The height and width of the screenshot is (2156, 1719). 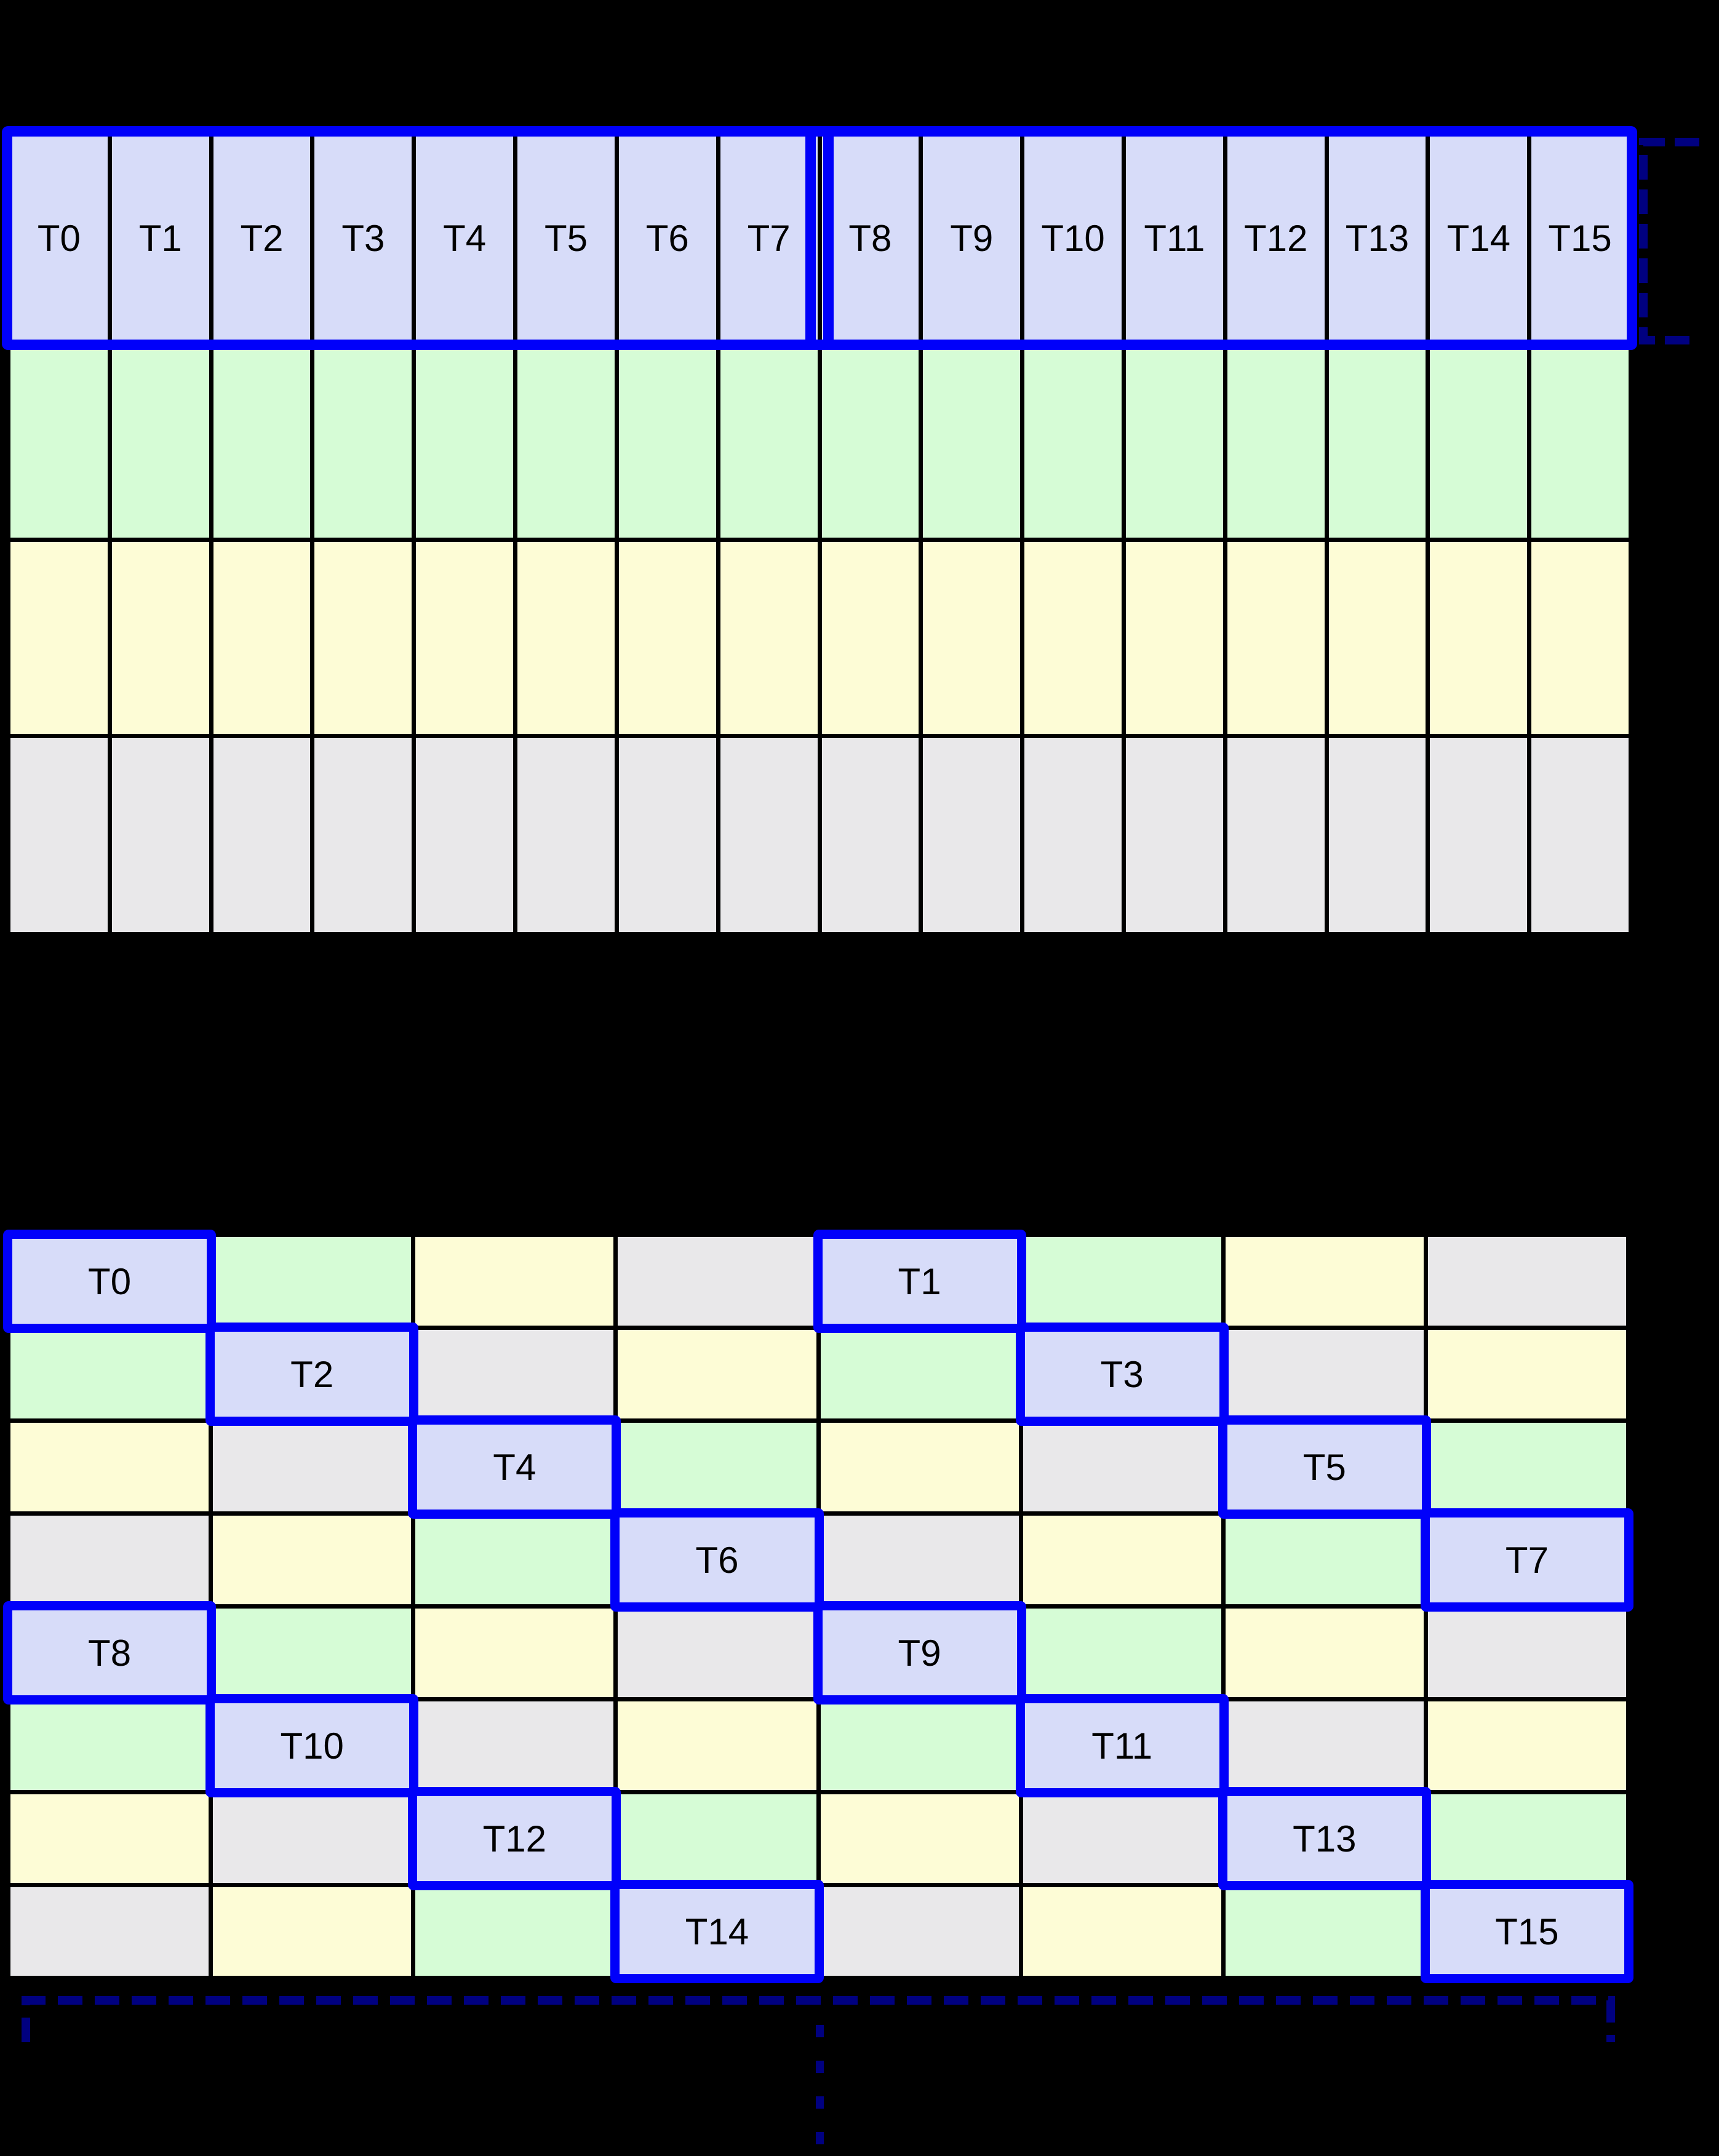 I want to click on thread-cell: T11, so click(x=1174, y=238).